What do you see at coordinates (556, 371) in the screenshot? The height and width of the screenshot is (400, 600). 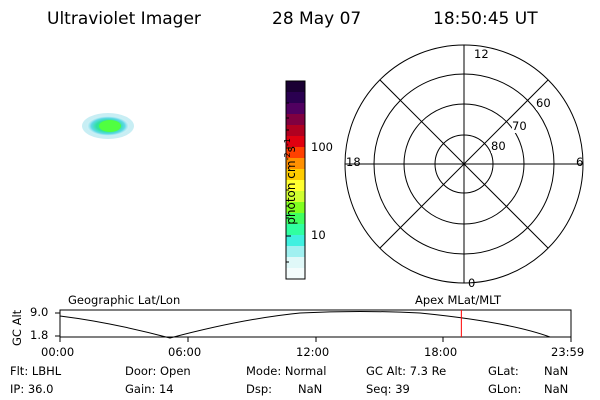 I see `glat-value: NaN` at bounding box center [556, 371].